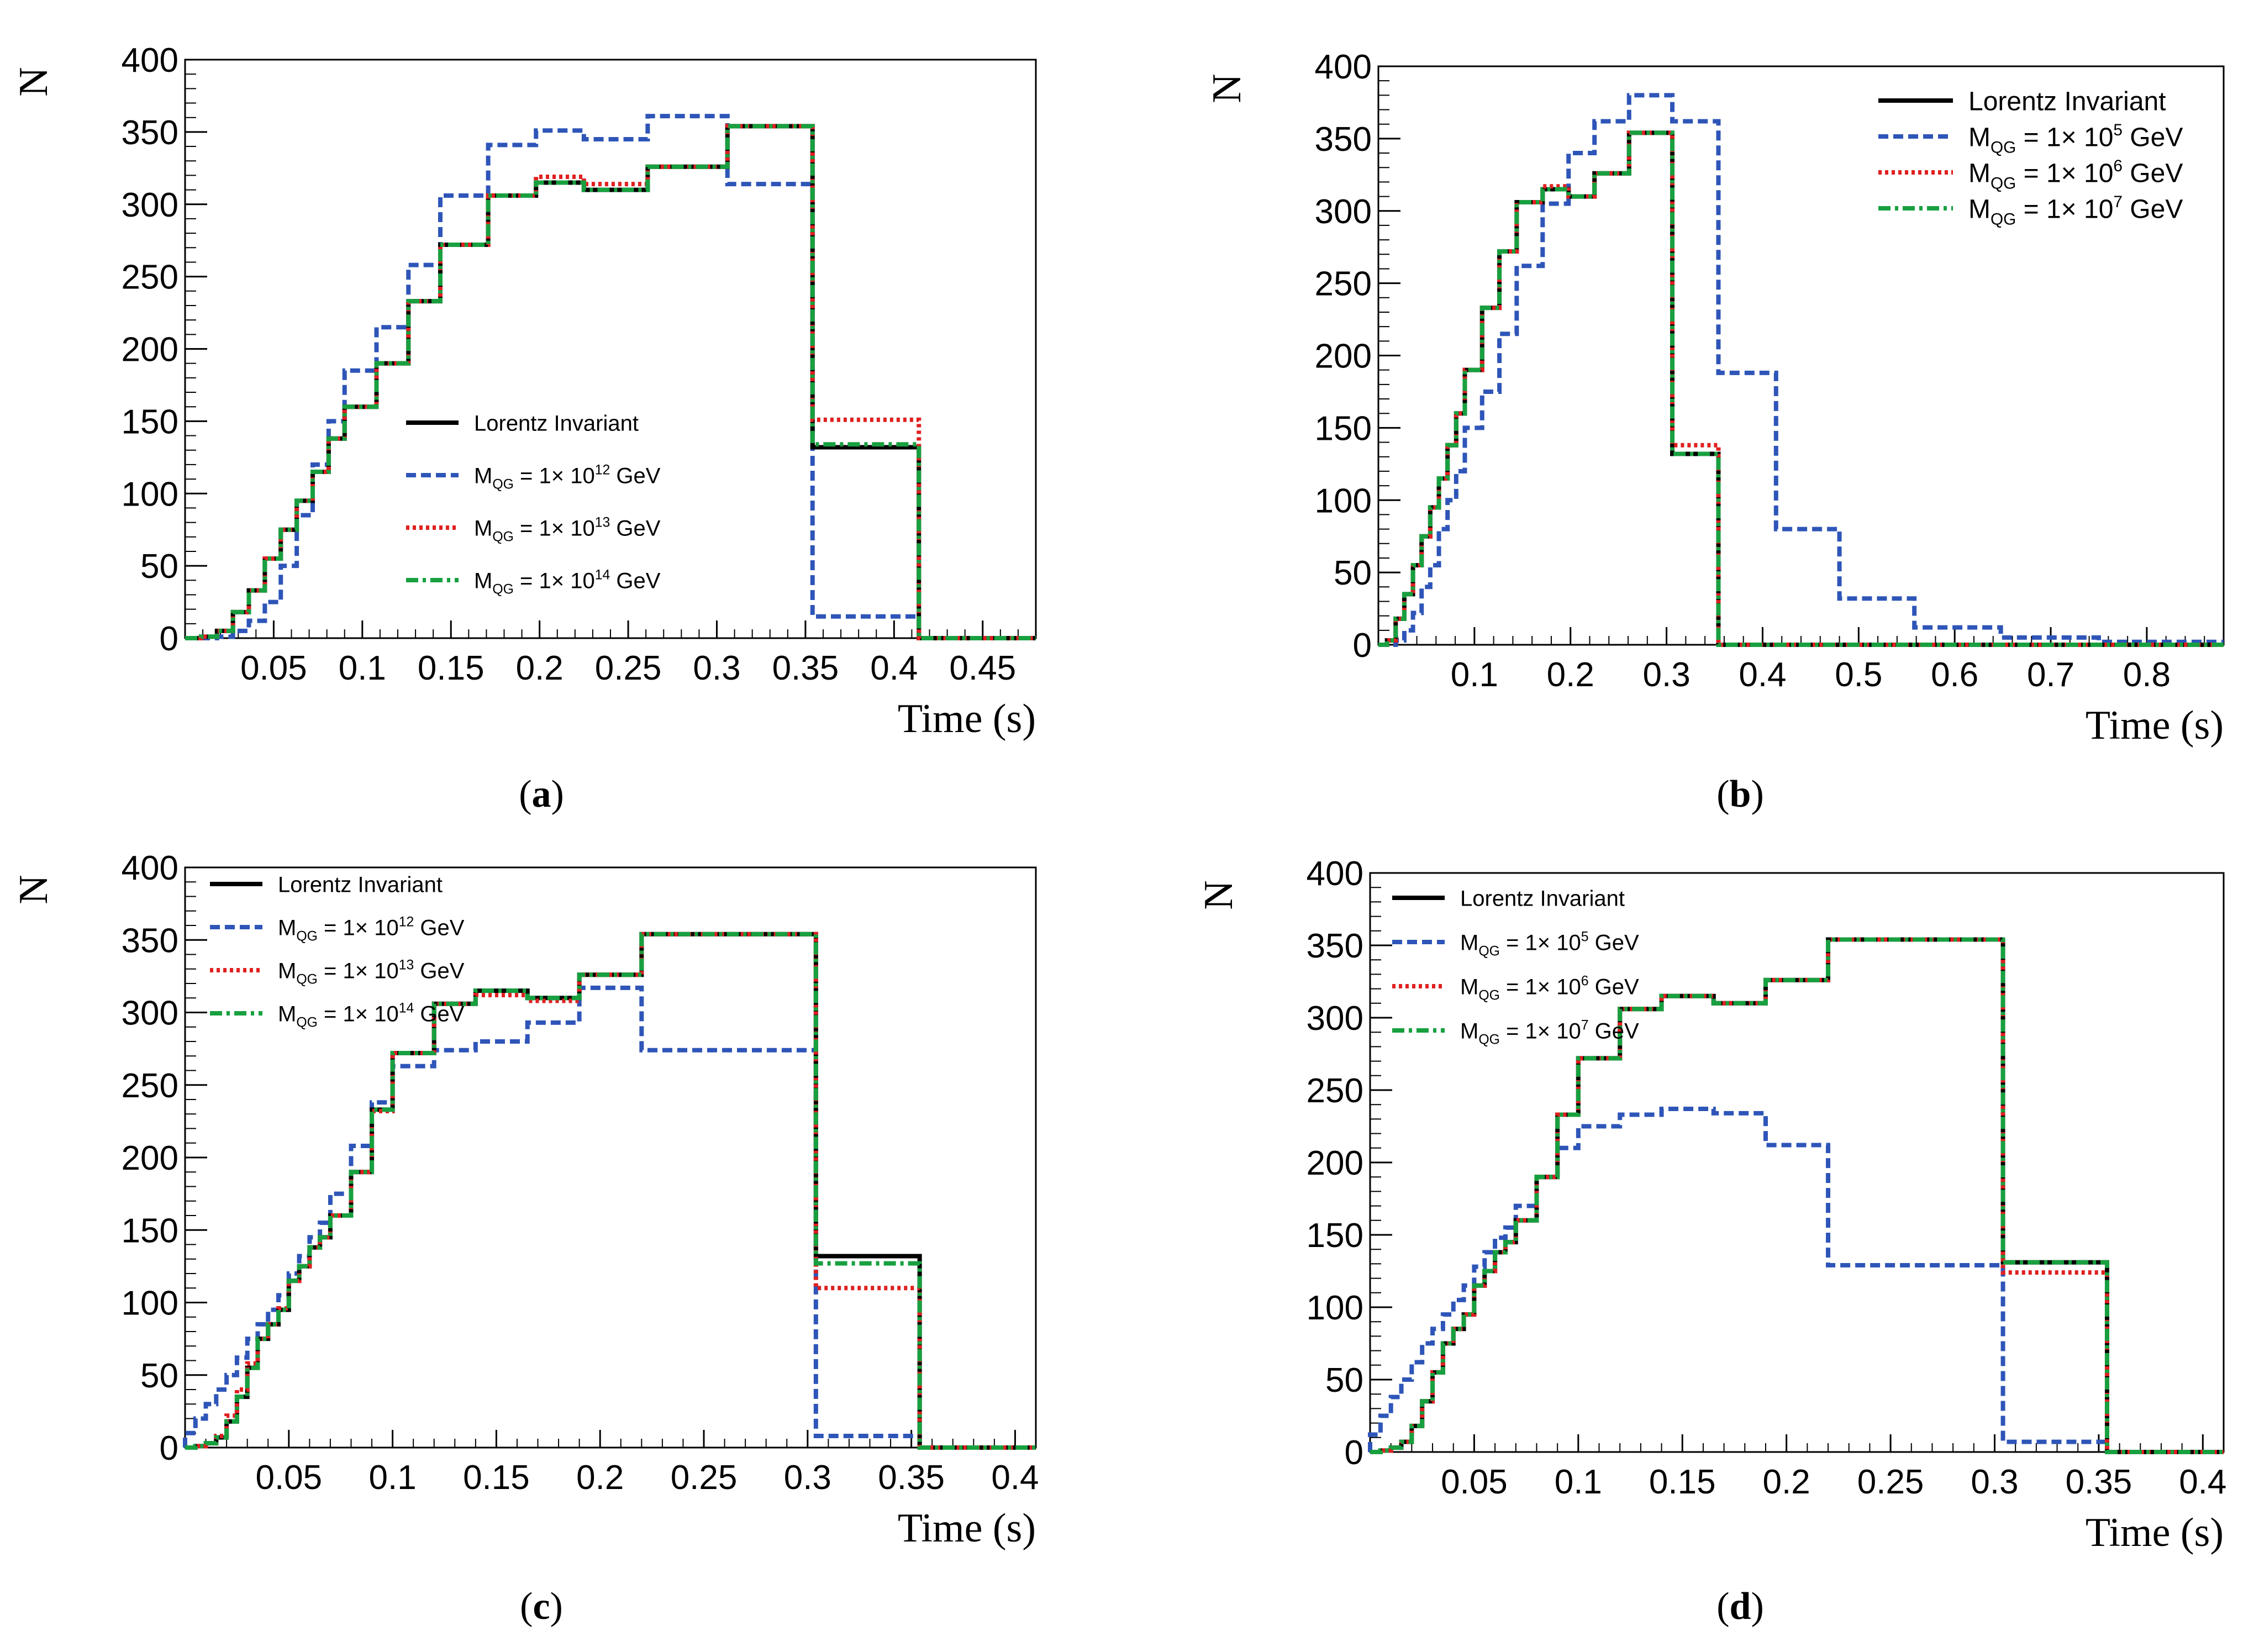 The height and width of the screenshot is (1652, 2259). Describe the element at coordinates (567, 477) in the screenshot. I see `legend-label-1: MQG = 1× 1012 GeV` at that location.